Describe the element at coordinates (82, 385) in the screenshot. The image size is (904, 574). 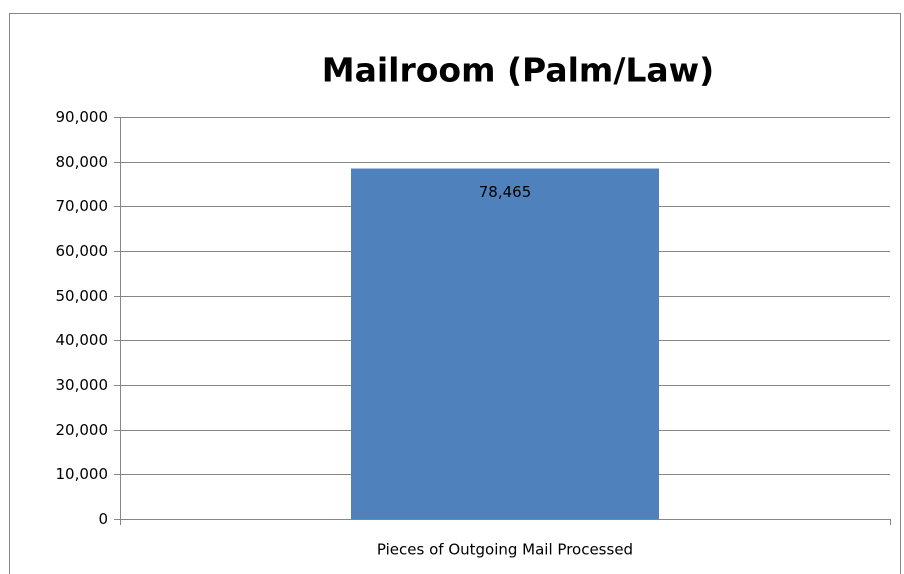
I see `y-tick-label: 30,000` at that location.